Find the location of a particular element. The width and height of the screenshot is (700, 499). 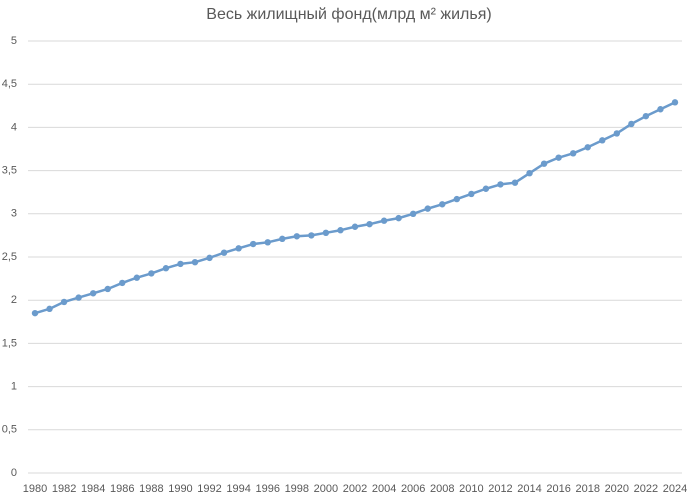

y-tick-label: 0,5 is located at coordinates (9, 430).